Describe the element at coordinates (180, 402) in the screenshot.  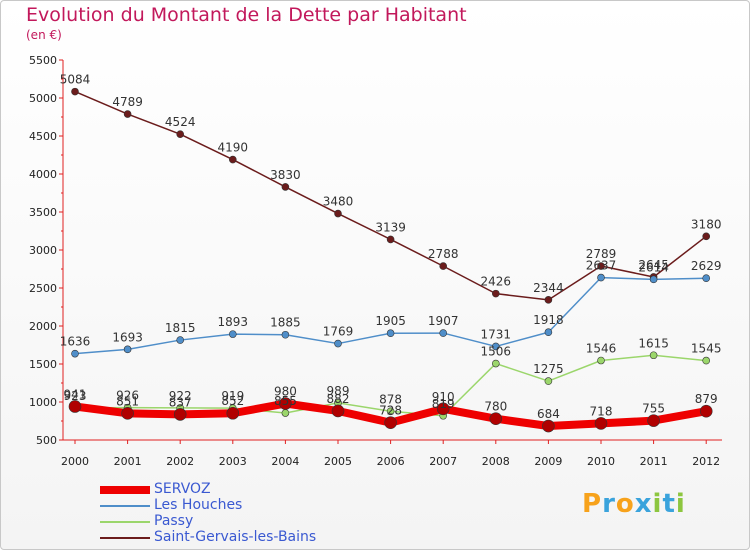
I see `data-label-servoz: 837` at that location.